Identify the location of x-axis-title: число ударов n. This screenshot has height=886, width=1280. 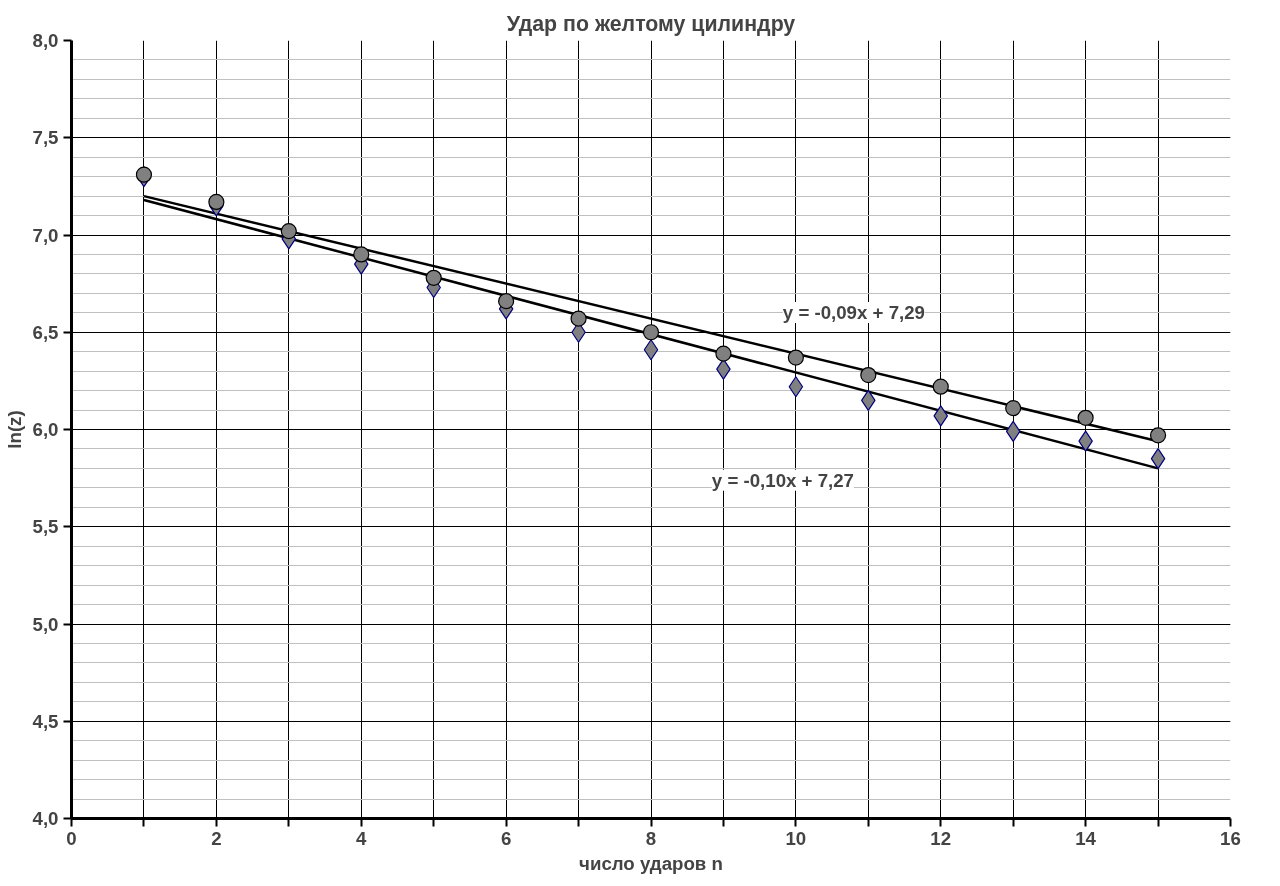
(651, 863).